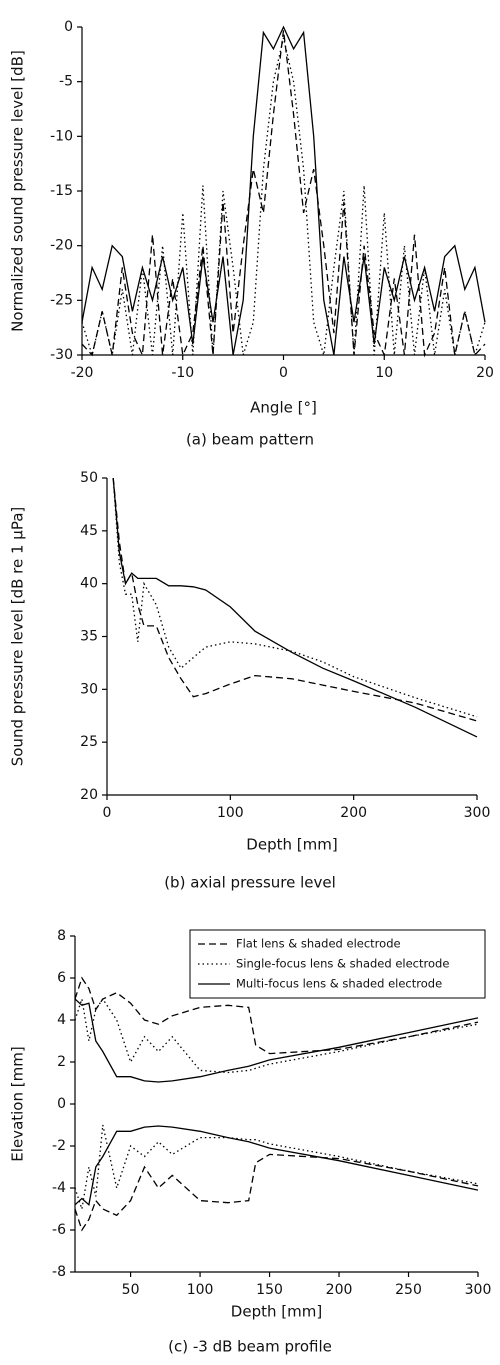  I want to click on y-tick-label: -15, so click(61, 191).